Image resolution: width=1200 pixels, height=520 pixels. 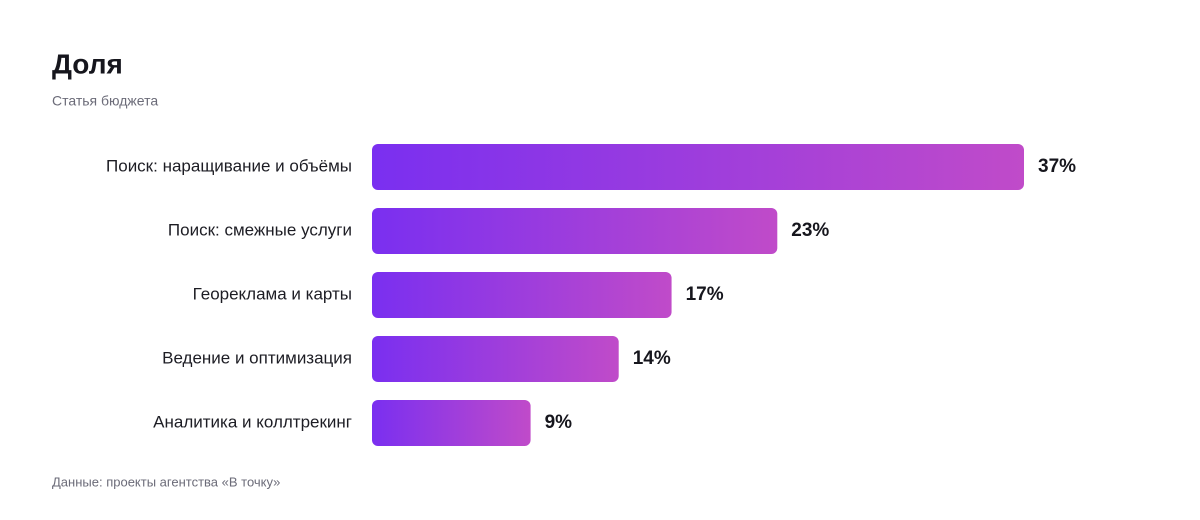 I want to click on category-label: Аналитика и коллтрекинг, so click(x=252, y=421).